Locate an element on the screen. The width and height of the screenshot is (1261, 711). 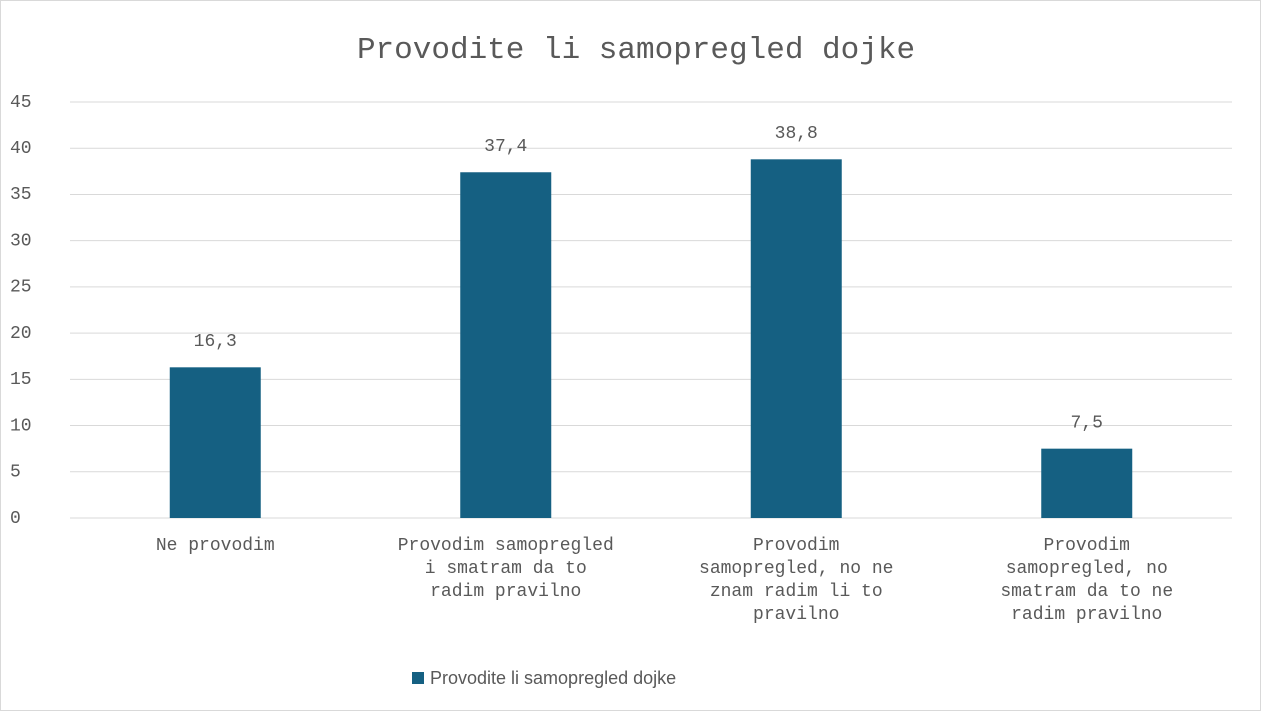
y-tick-label: 0 is located at coordinates (15, 519).